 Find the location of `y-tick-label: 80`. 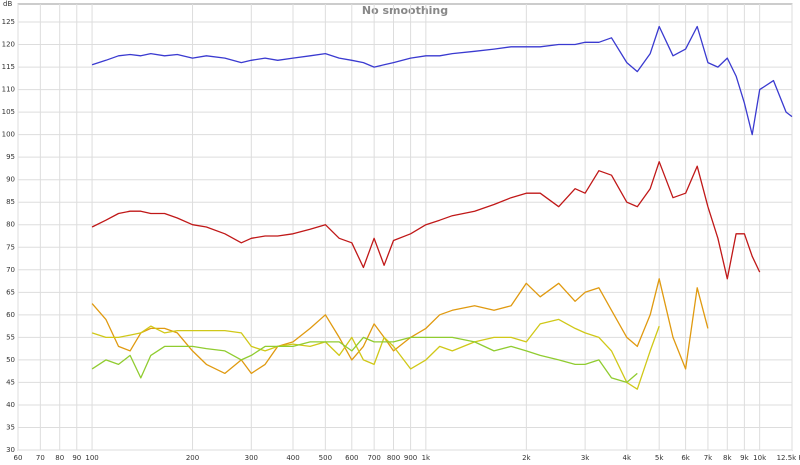

y-tick-label: 80 is located at coordinates (10, 225).